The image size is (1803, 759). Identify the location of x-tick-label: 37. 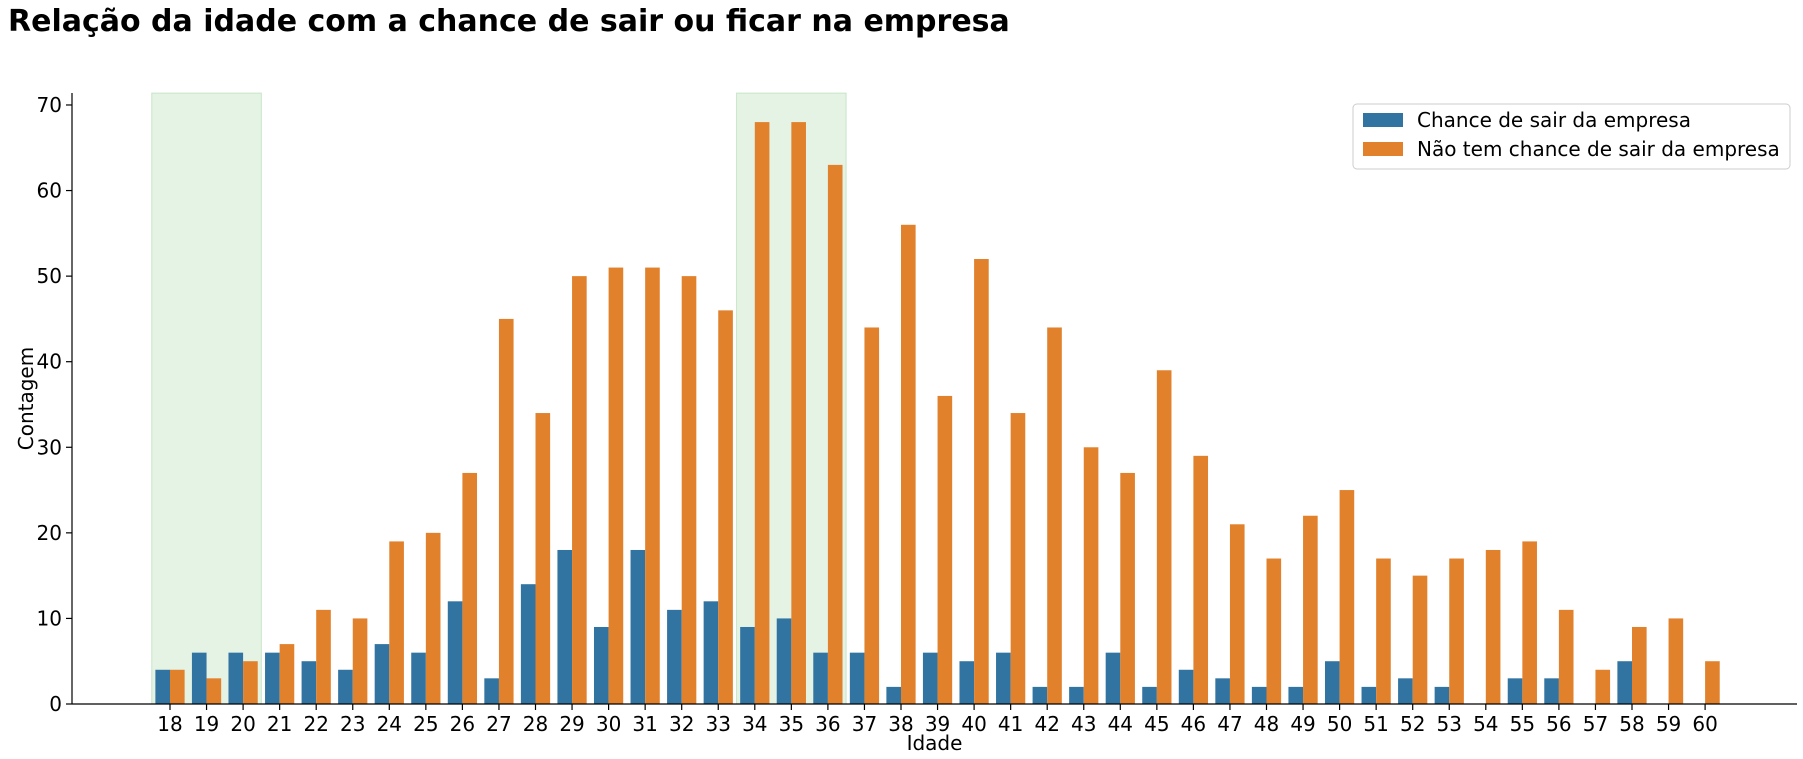
(864, 724).